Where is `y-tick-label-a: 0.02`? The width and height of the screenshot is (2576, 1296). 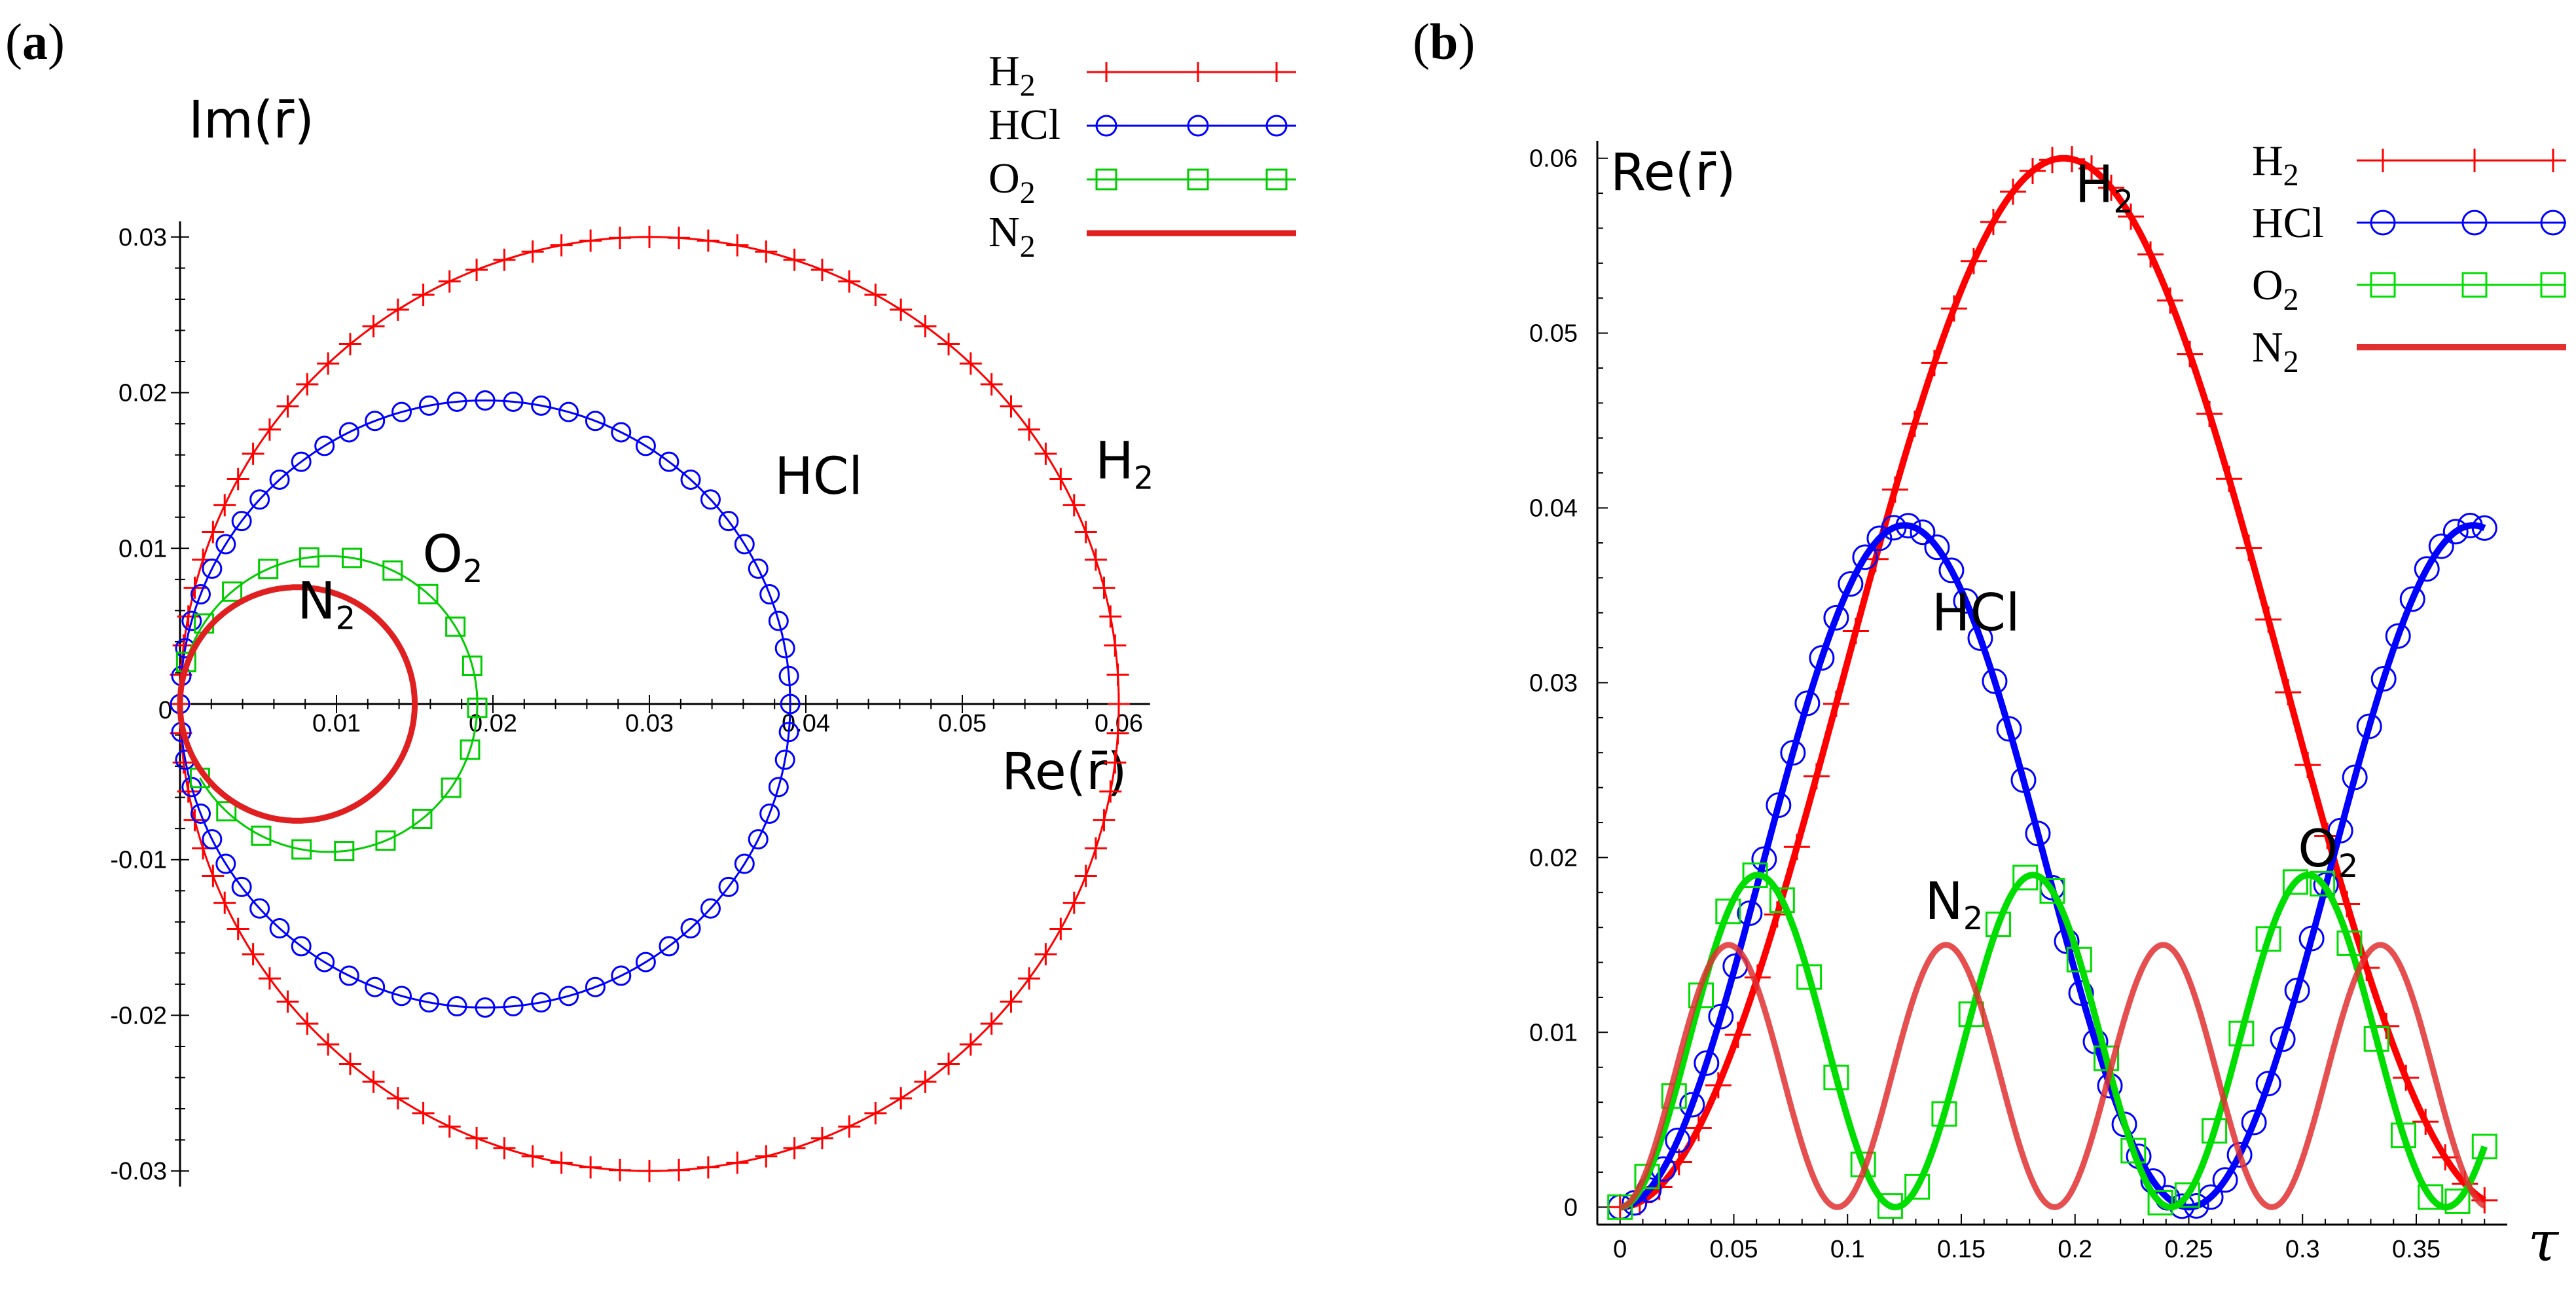 y-tick-label-a: 0.02 is located at coordinates (142, 393).